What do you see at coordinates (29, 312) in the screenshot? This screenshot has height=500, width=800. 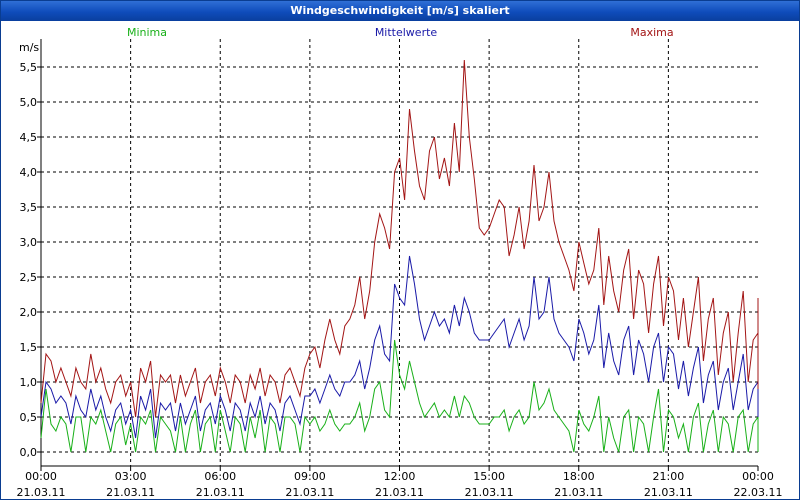 I see `y-tick-label: 2,0` at bounding box center [29, 312].